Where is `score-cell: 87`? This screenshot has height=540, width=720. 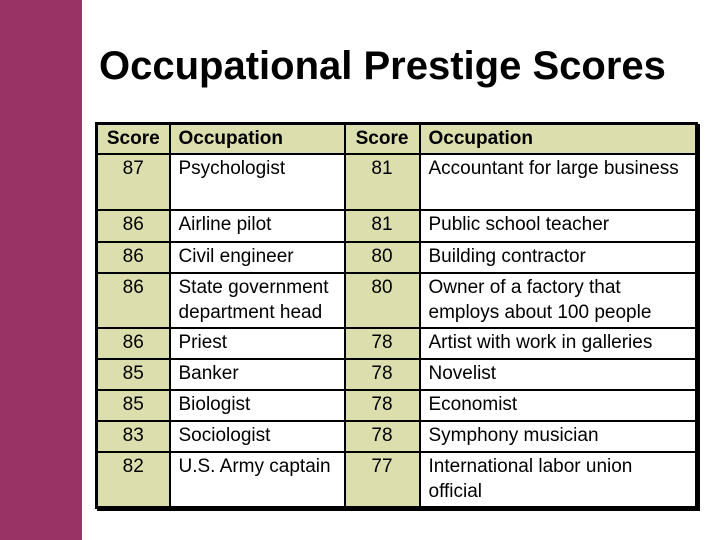 score-cell: 87 is located at coordinates (133, 182).